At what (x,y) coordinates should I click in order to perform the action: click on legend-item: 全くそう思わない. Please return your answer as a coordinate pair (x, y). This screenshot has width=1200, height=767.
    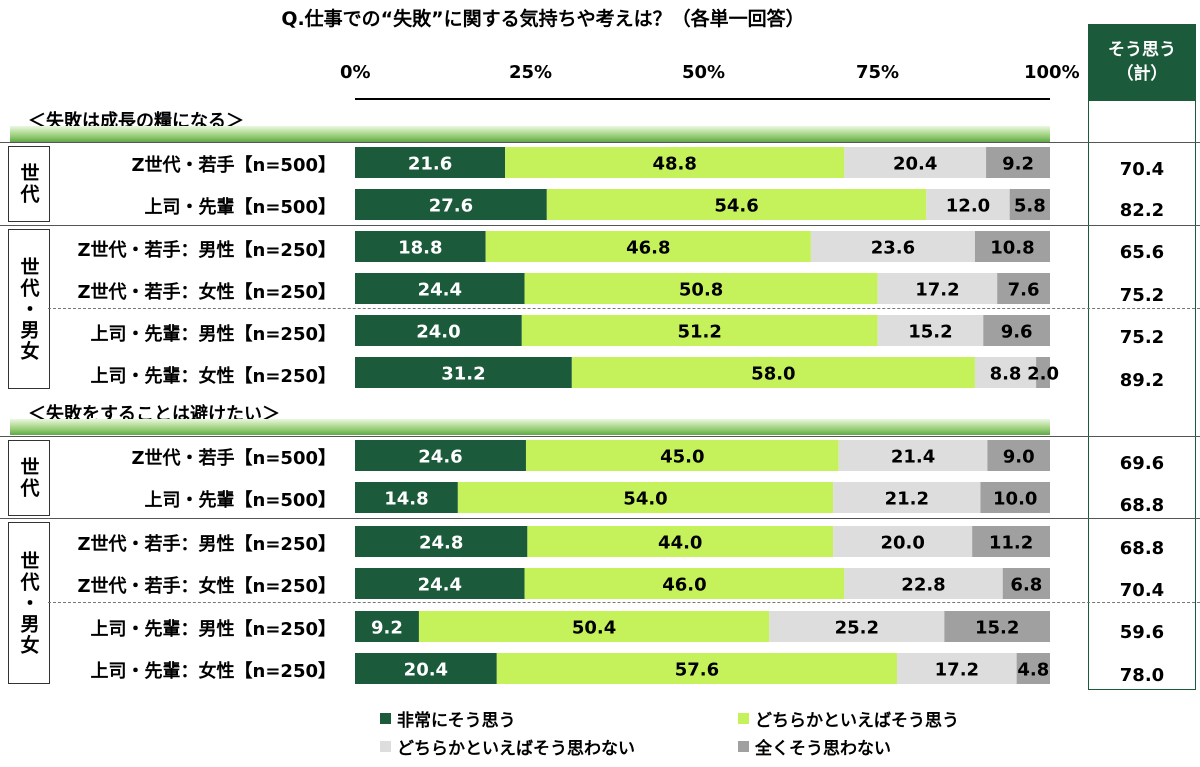
    Looking at the image, I should click on (814, 746).